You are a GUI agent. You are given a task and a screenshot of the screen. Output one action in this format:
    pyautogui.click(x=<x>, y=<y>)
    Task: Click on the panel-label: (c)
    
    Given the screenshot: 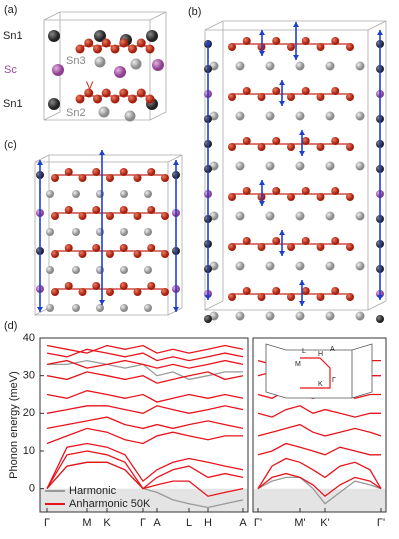 What is the action you would take?
    pyautogui.click(x=10, y=145)
    